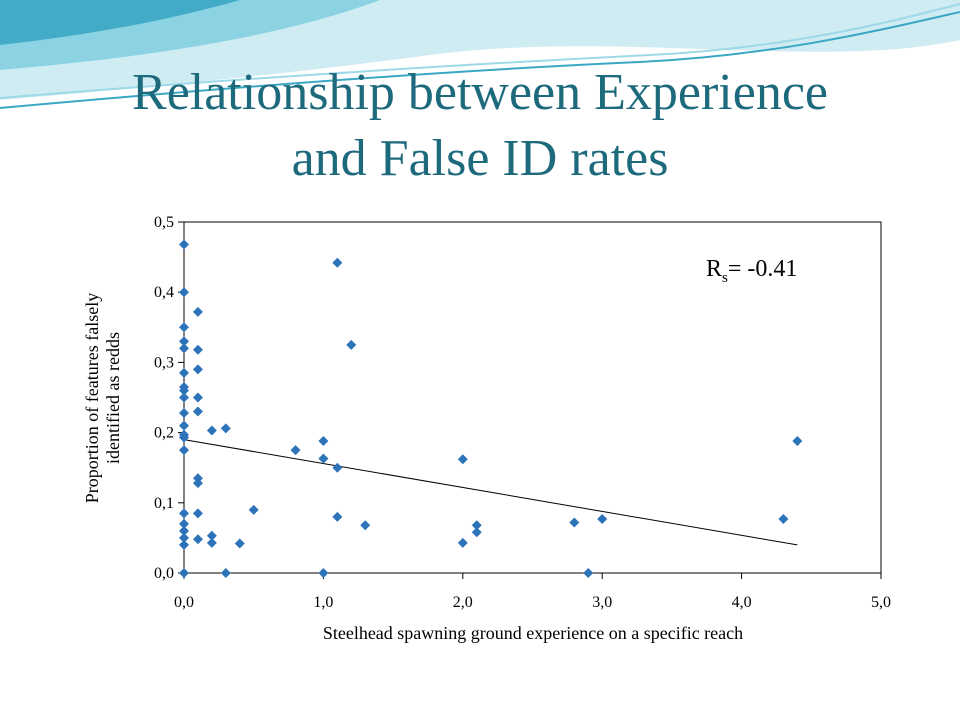 This screenshot has width=960, height=720. Describe the element at coordinates (164, 433) in the screenshot. I see `y-tick-label: 0,2` at that location.